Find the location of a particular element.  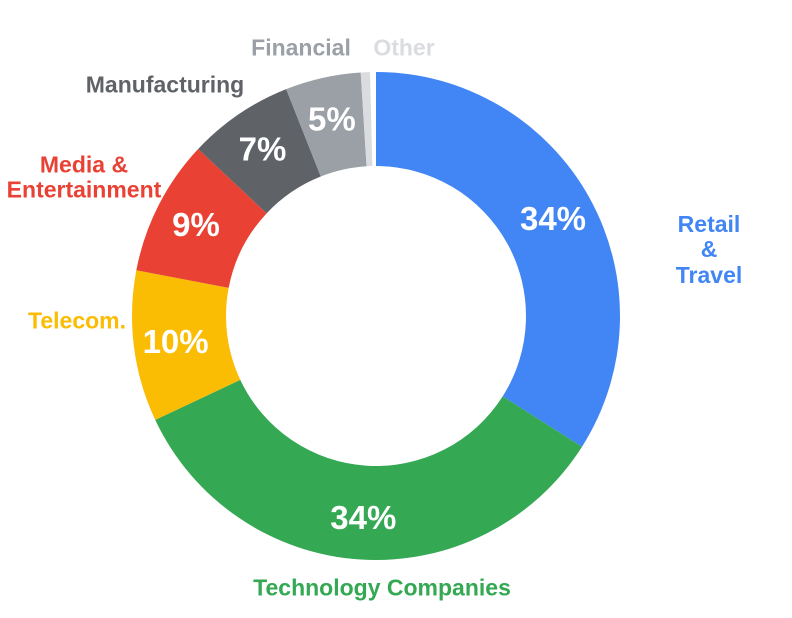

label-other: Other is located at coordinates (404, 47).